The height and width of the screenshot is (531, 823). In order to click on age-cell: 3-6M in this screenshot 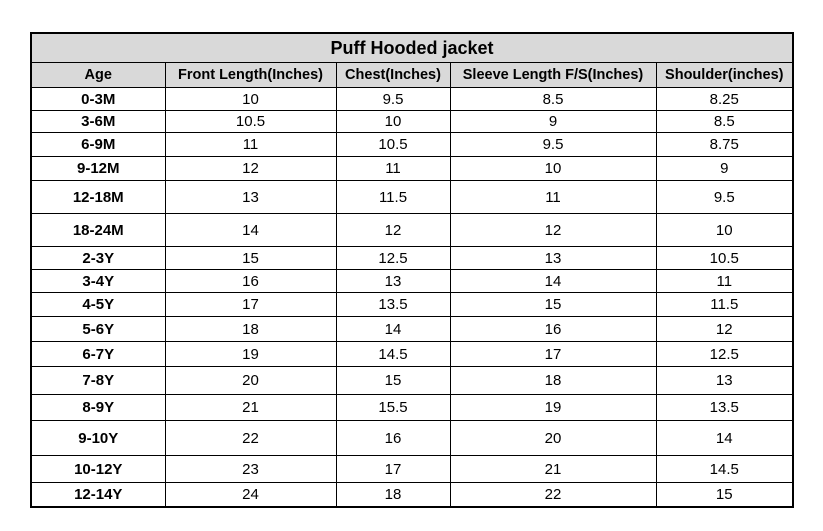, I will do `click(98, 121)`.